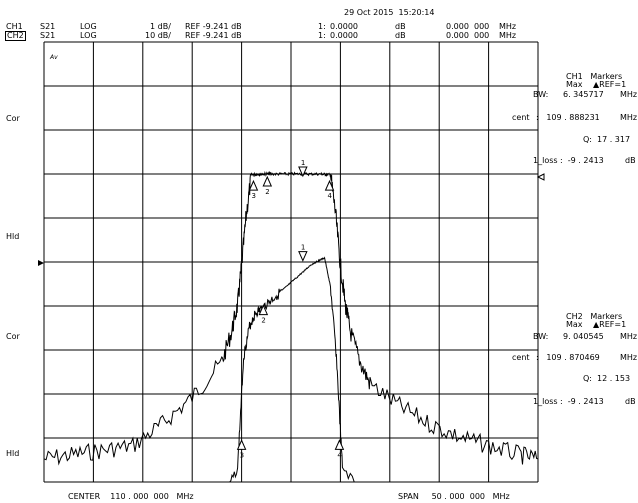 The image size is (638, 503). Describe the element at coordinates (48, 26) in the screenshot. I see `ch1-param: S21` at that location.